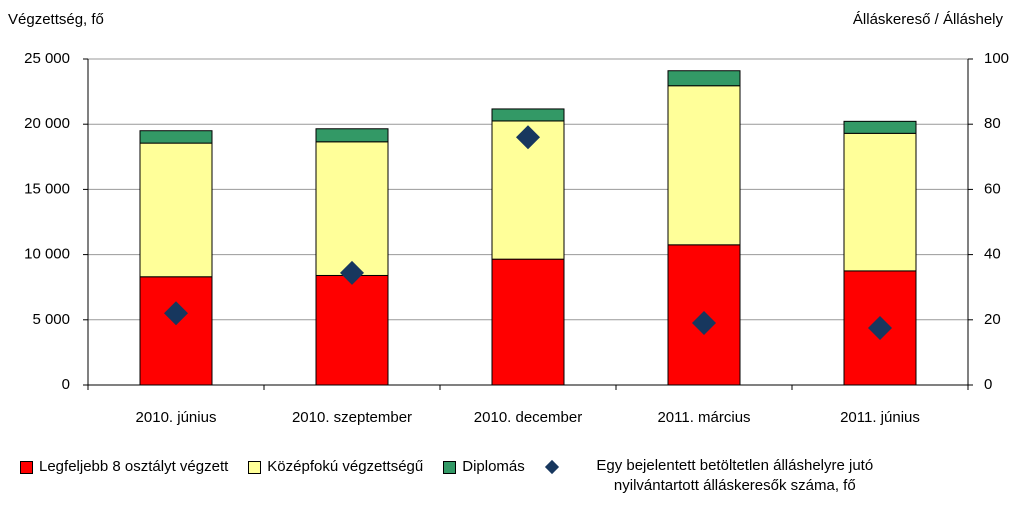  I want to click on y2-tick-label: 80, so click(992, 123).